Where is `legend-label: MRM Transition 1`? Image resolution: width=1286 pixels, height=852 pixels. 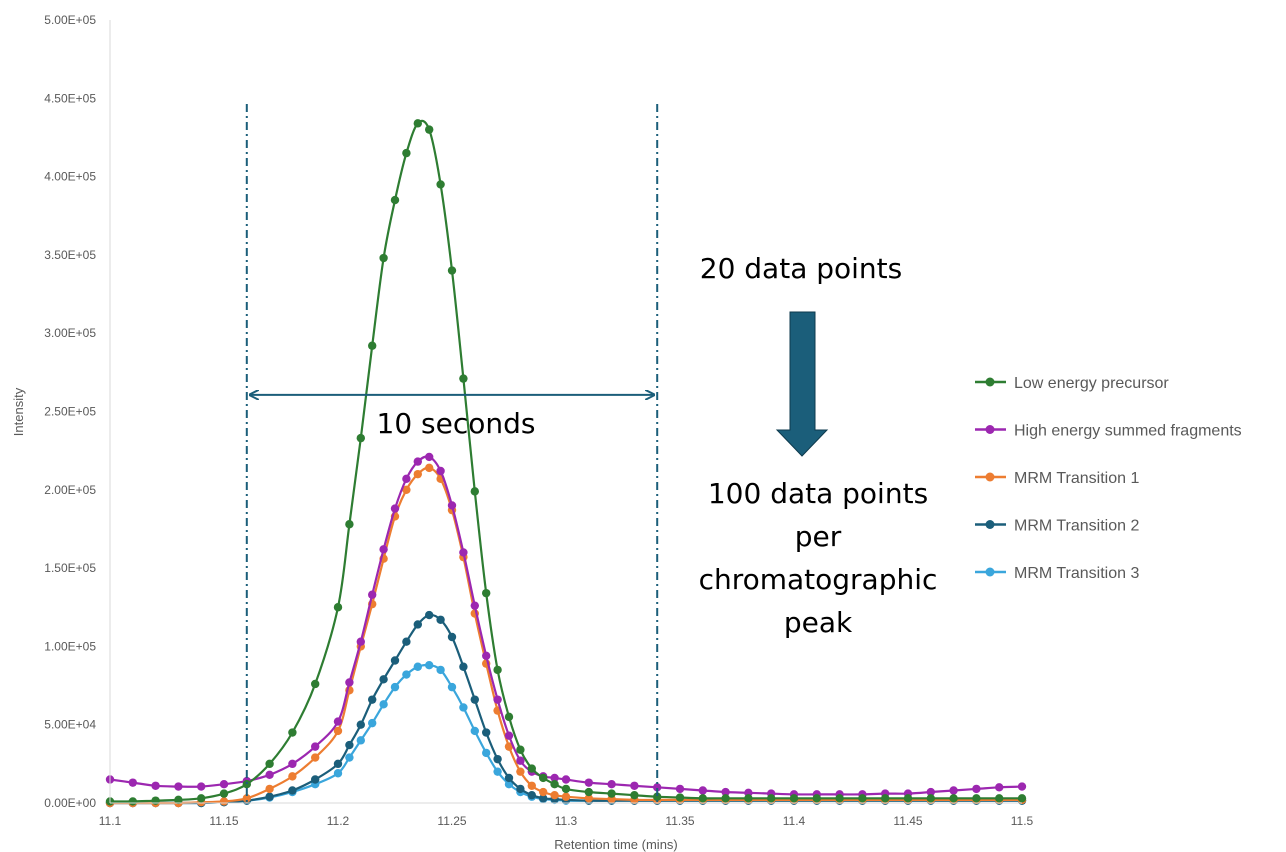 legend-label: MRM Transition 1 is located at coordinates (1076, 478).